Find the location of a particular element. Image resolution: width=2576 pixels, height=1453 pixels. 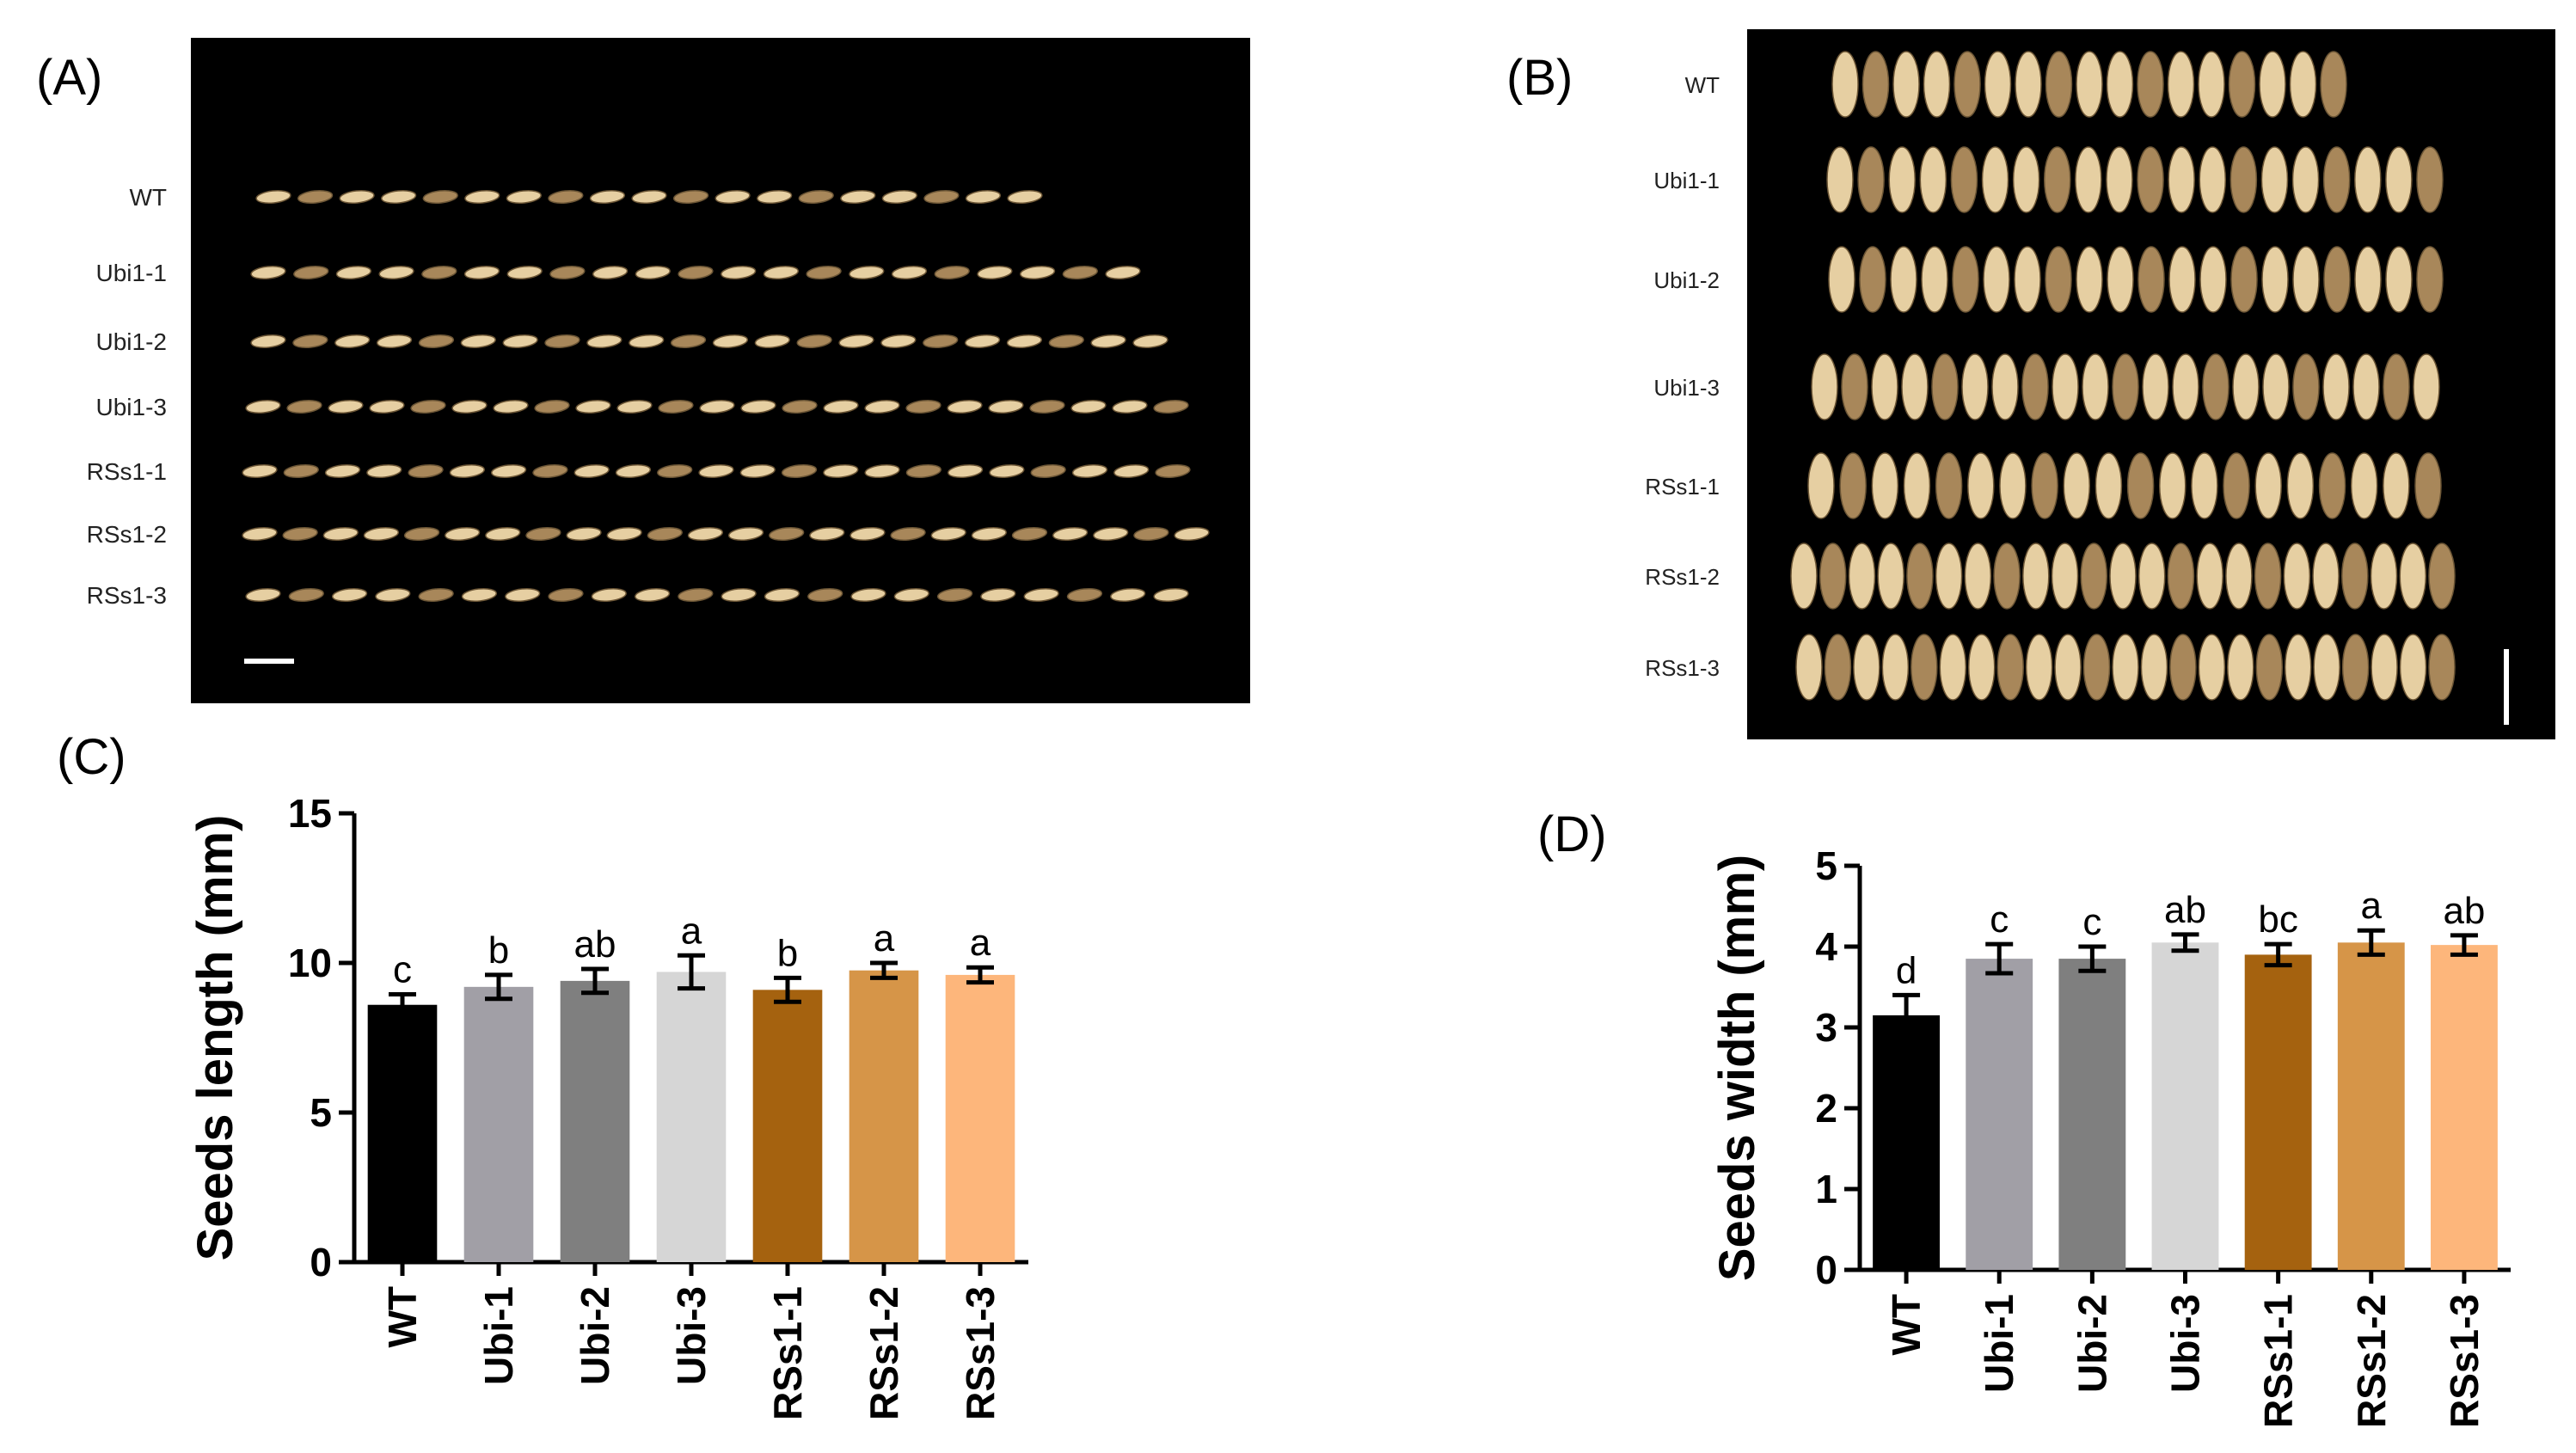

x-tick-label: Ubi-2 is located at coordinates (2092, 1343).